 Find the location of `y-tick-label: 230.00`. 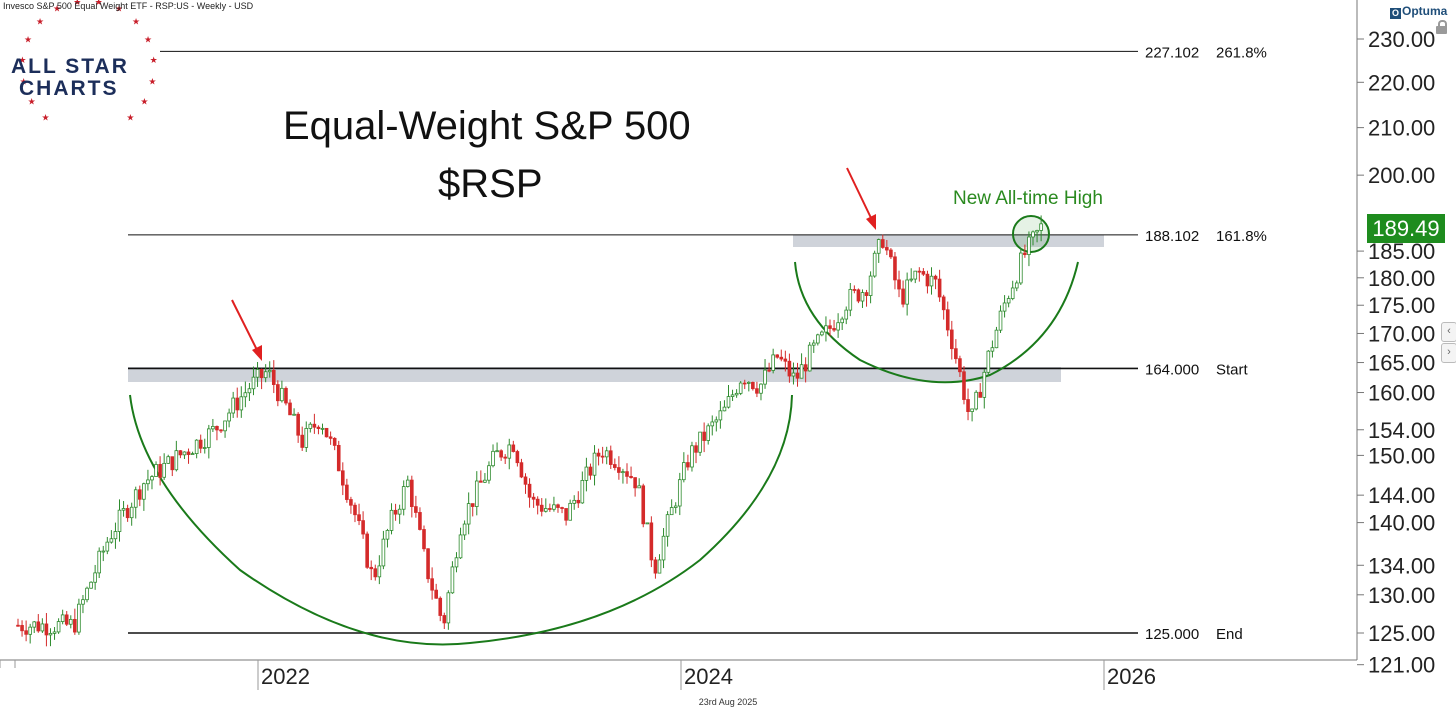

y-tick-label: 230.00 is located at coordinates (1401, 39).